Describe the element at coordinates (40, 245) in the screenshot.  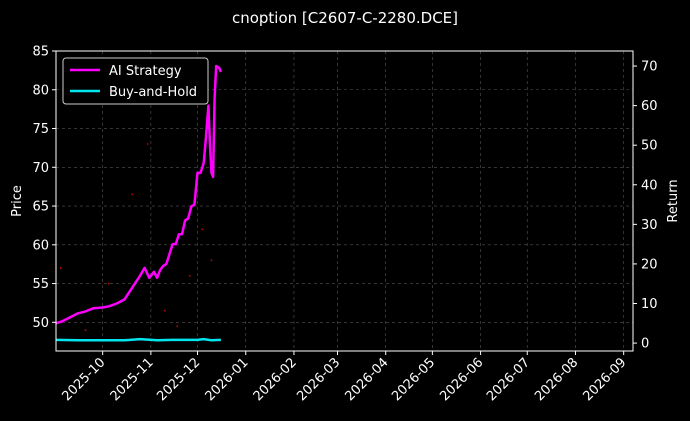
I see `y-tick-label: 60` at that location.